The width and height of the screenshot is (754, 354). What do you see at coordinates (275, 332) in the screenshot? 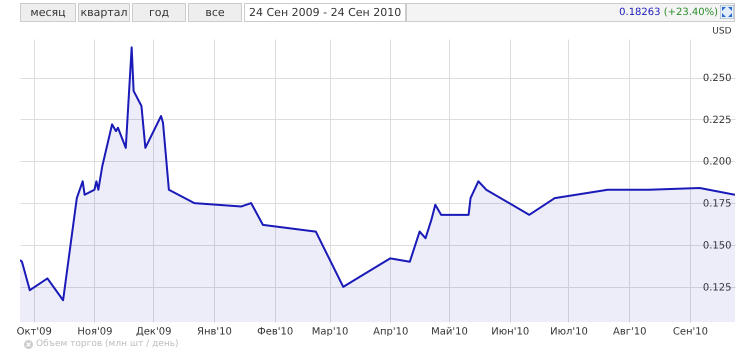
I see `x-tick-label: Фев'10` at bounding box center [275, 332].